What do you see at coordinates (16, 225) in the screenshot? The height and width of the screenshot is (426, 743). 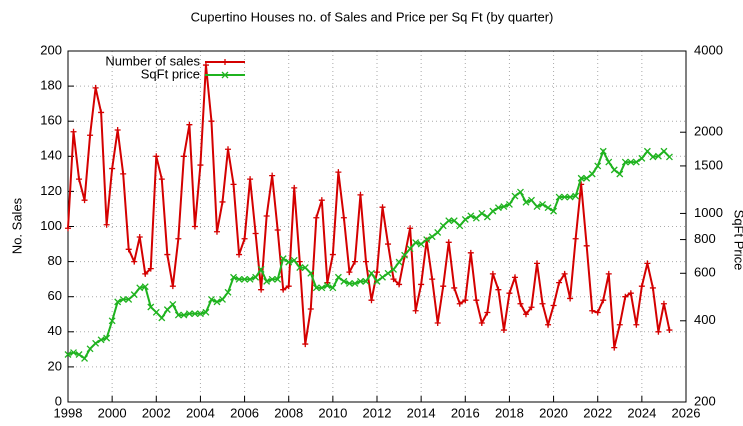 I see `y-axis-label: No. Sales` at bounding box center [16, 225].